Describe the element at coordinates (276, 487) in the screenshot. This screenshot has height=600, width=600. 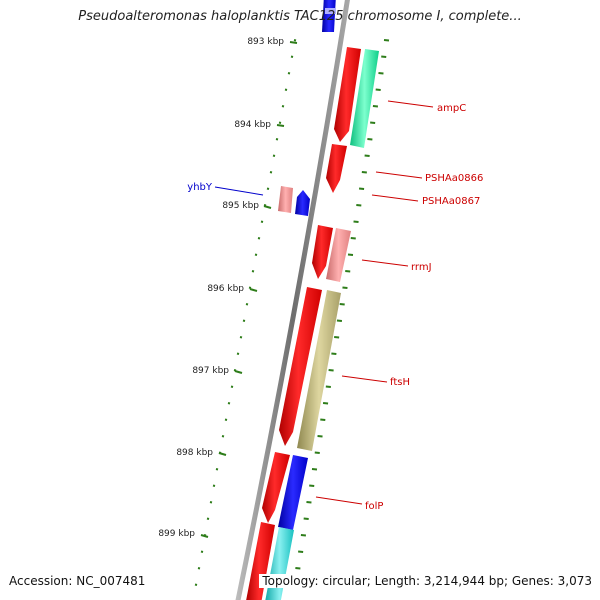
I see `gene-feature-folP` at that location.